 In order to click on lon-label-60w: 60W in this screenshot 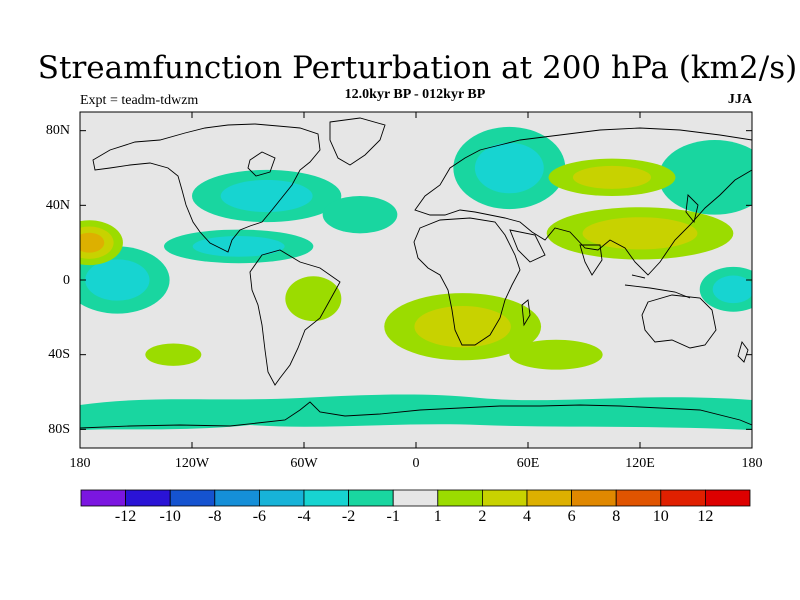, I will do `click(304, 463)`.